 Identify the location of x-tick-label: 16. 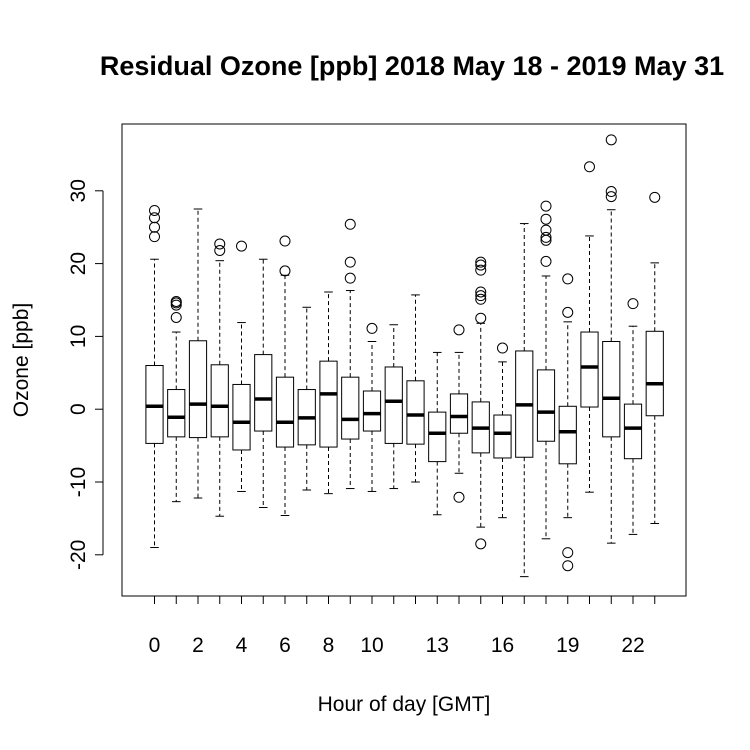
(502, 645).